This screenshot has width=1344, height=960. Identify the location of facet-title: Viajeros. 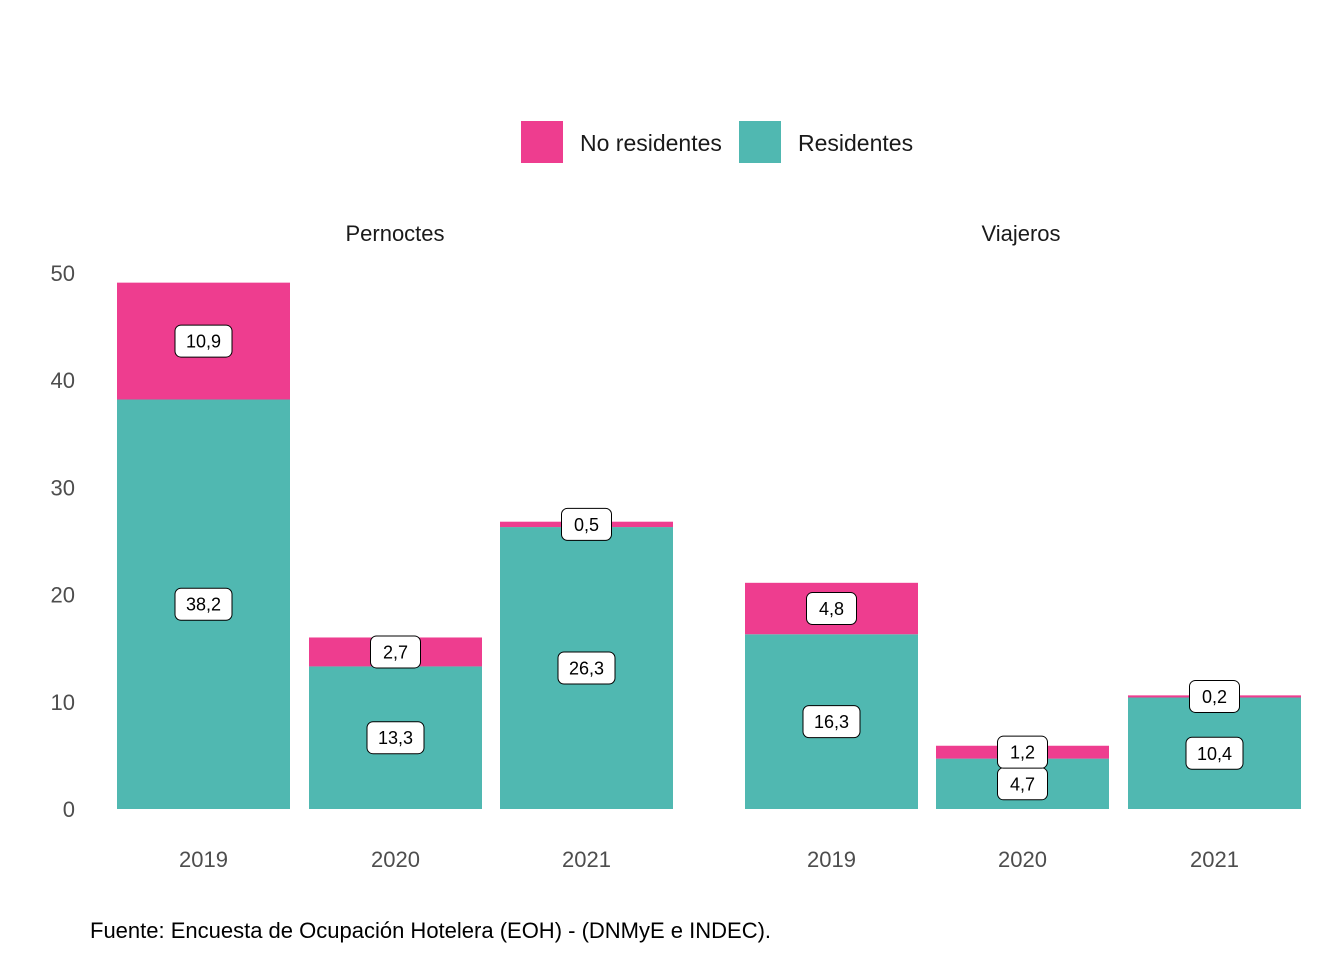
(1020, 233).